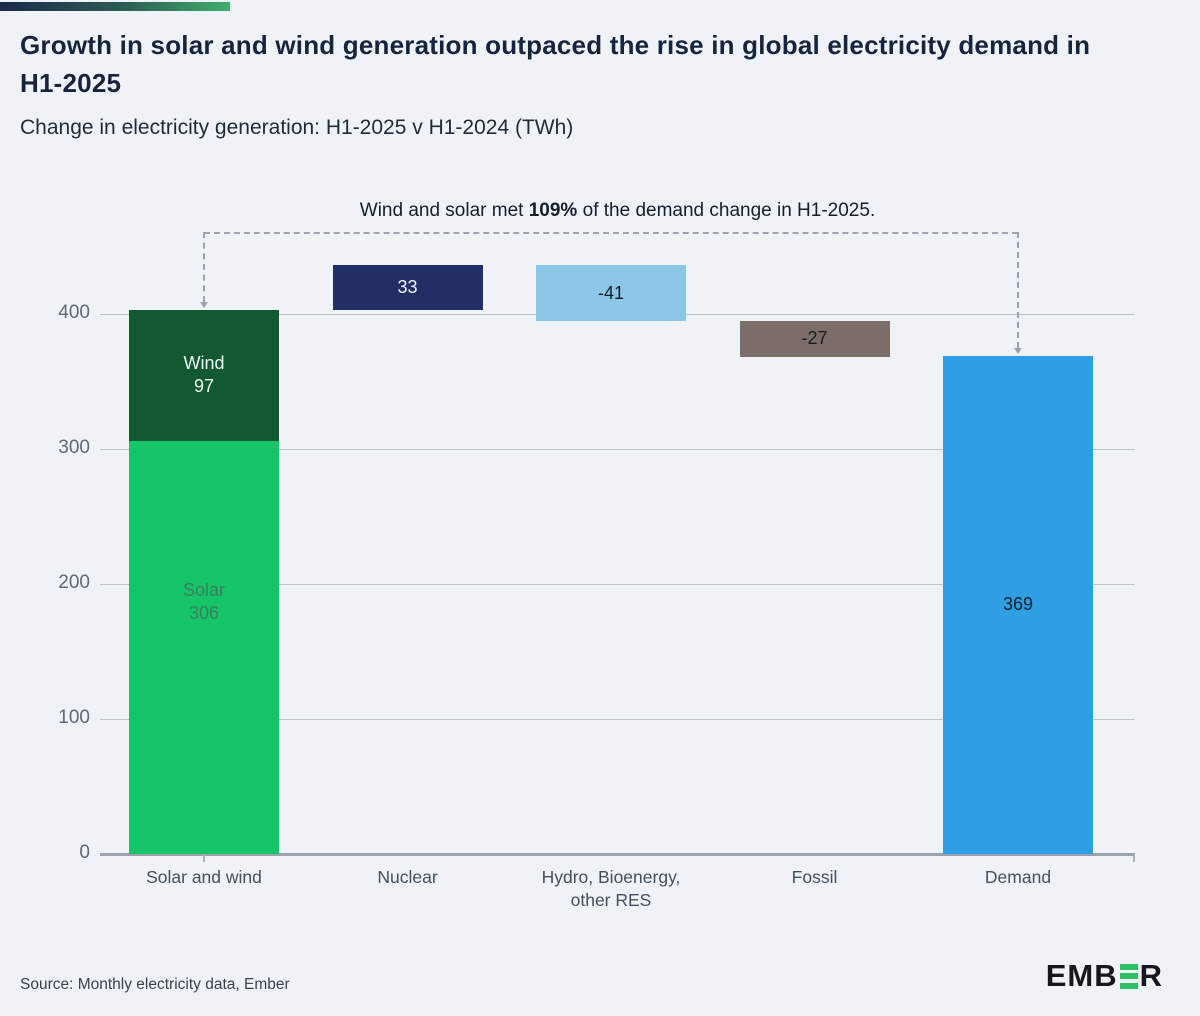  What do you see at coordinates (553, 210) in the screenshot?
I see `annotation-highlight: 109%` at bounding box center [553, 210].